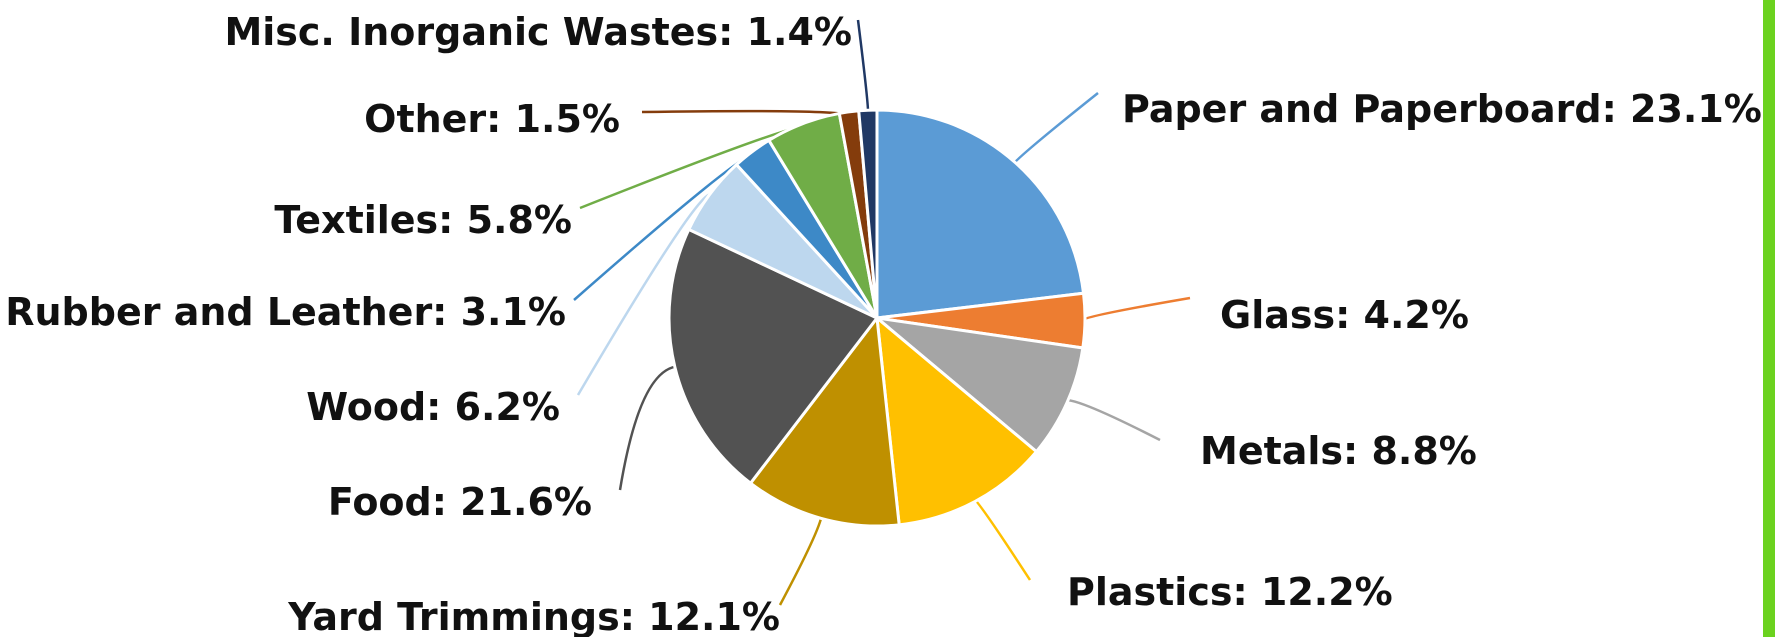 The height and width of the screenshot is (637, 1775). What do you see at coordinates (492, 119) in the screenshot?
I see `slice-label: Other: 1.5%` at bounding box center [492, 119].